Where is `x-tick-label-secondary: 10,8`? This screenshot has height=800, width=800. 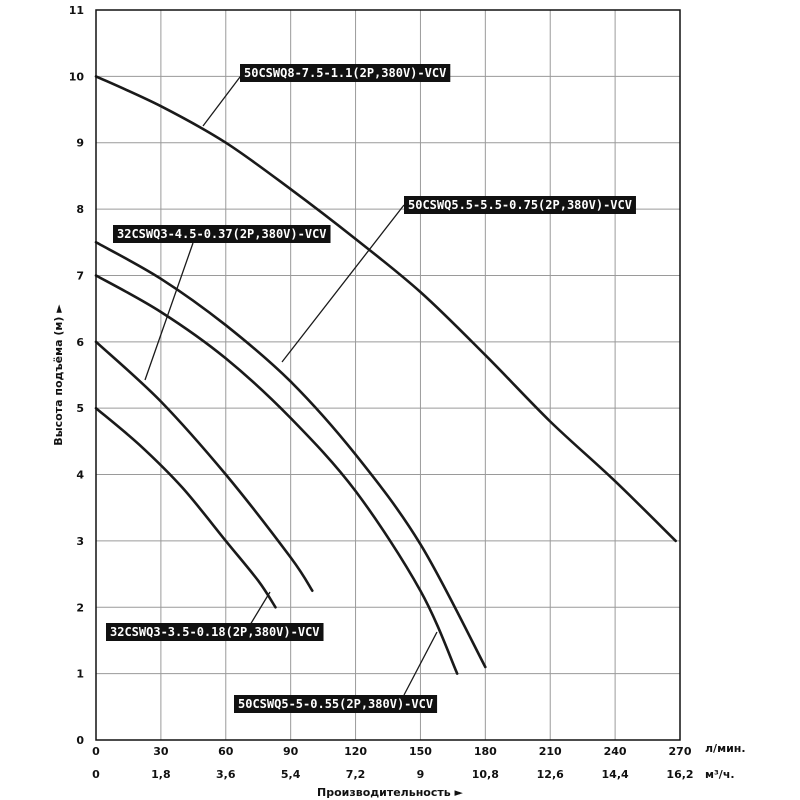
x-tick-label-secondary: 10,8 is located at coordinates (485, 774).